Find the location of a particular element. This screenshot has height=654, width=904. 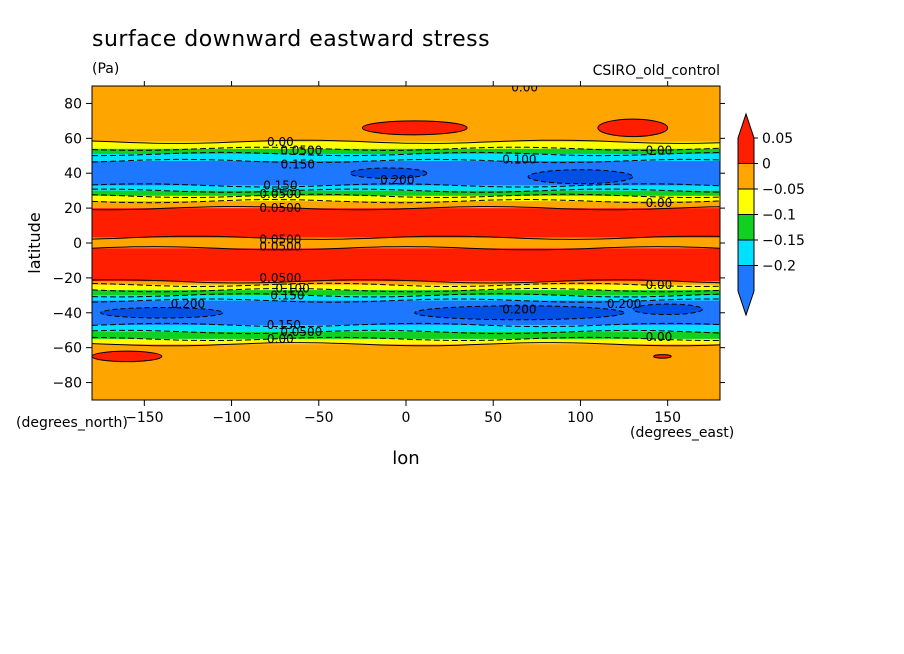

contour-label-22: 0.00 is located at coordinates (280, 339).